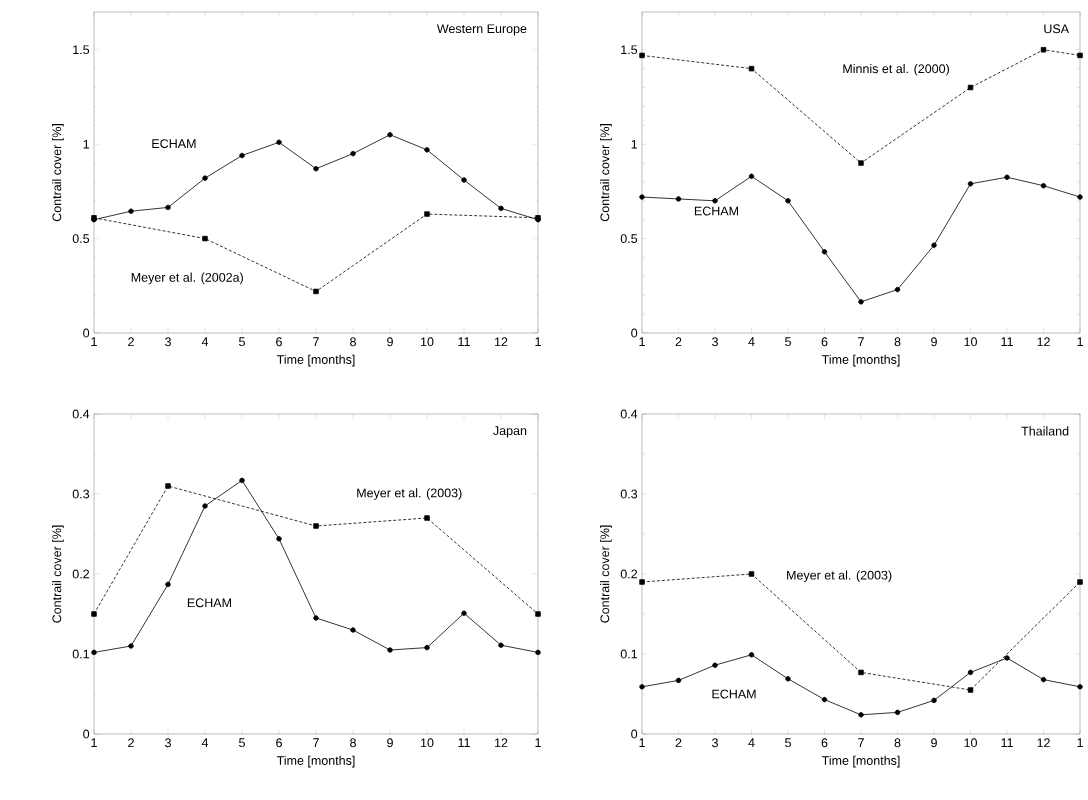 This screenshot has width=1088, height=800. What do you see at coordinates (187, 278) in the screenshot?
I see `series-label: Meyer et al. (2002a)` at bounding box center [187, 278].